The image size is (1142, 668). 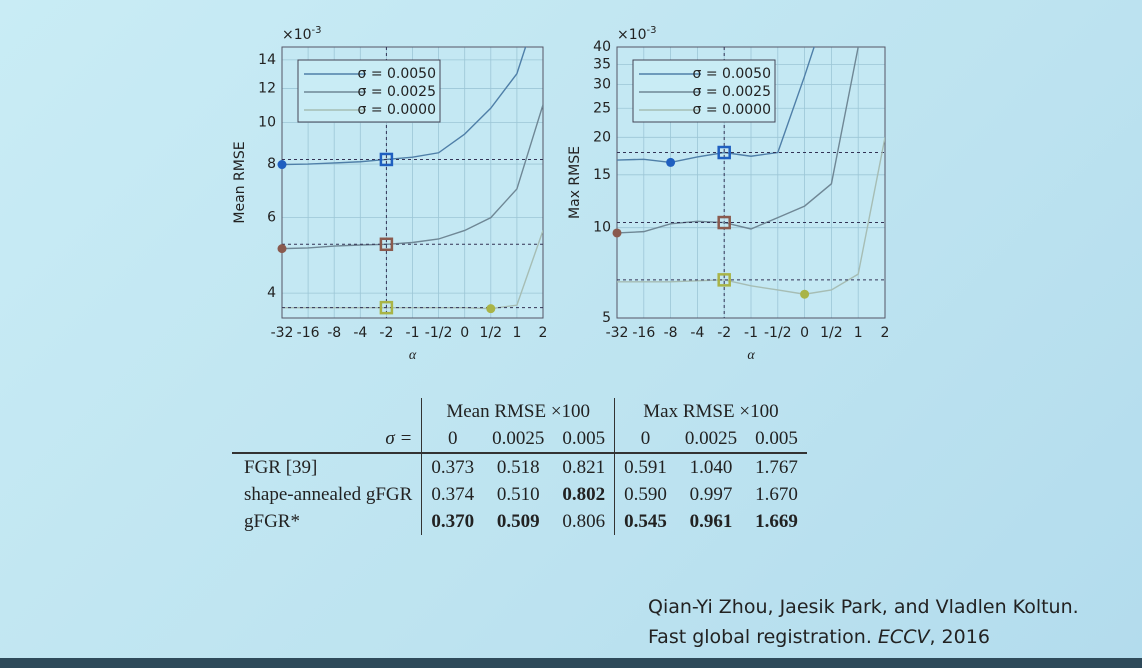 I want to click on citation-year: , 2016, so click(x=959, y=637).